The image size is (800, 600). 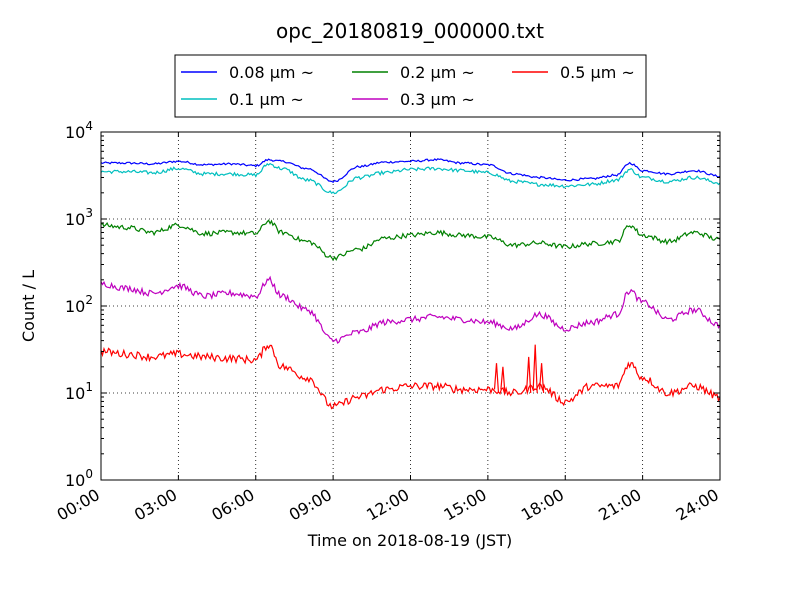 I want to click on y-tick-label: 10², so click(x=79, y=304).